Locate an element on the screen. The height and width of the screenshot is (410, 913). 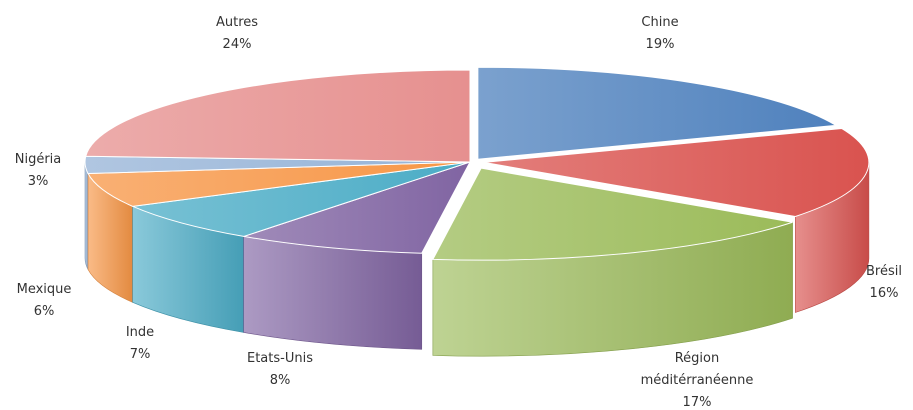
slice-label-etats-unis: Etats-Unis 8% is located at coordinates (280, 369).